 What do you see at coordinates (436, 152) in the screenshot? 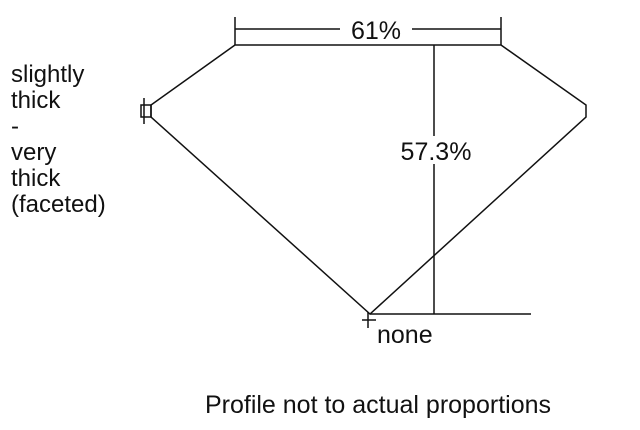
I see `total-depth-label: 57.3%` at bounding box center [436, 152].